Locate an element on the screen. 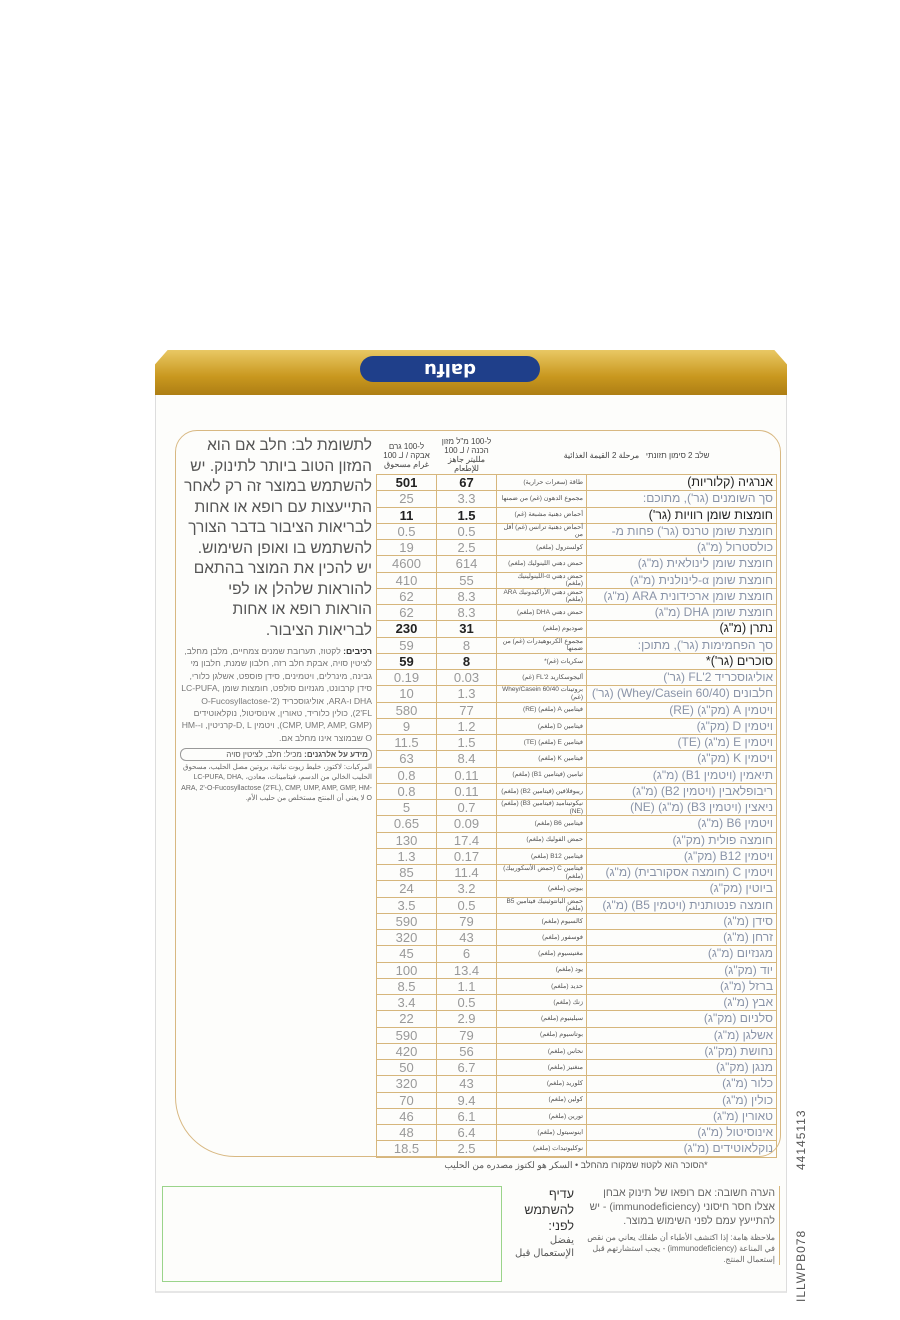 This screenshot has height=1320, width=900. value-per-100ml: 67 is located at coordinates (466, 482).